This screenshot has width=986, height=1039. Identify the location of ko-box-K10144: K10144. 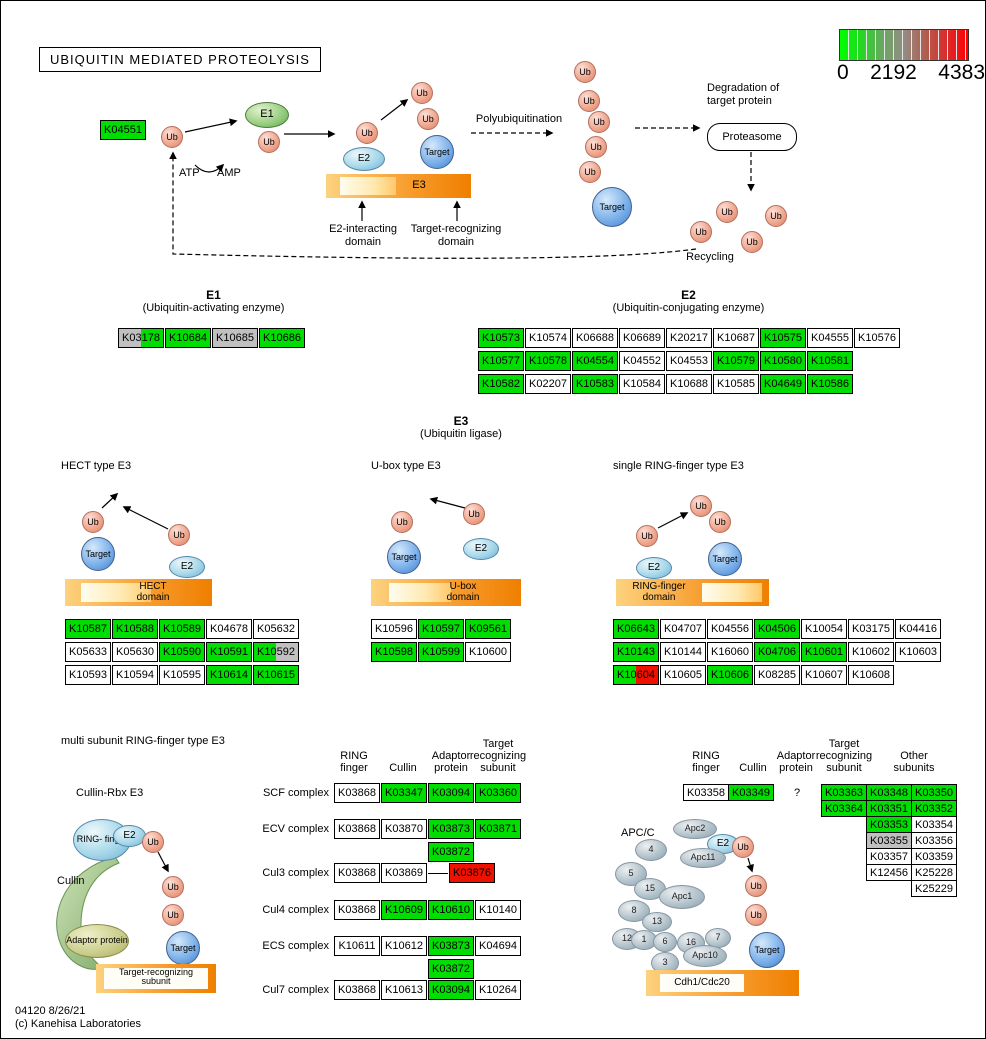
(683, 652).